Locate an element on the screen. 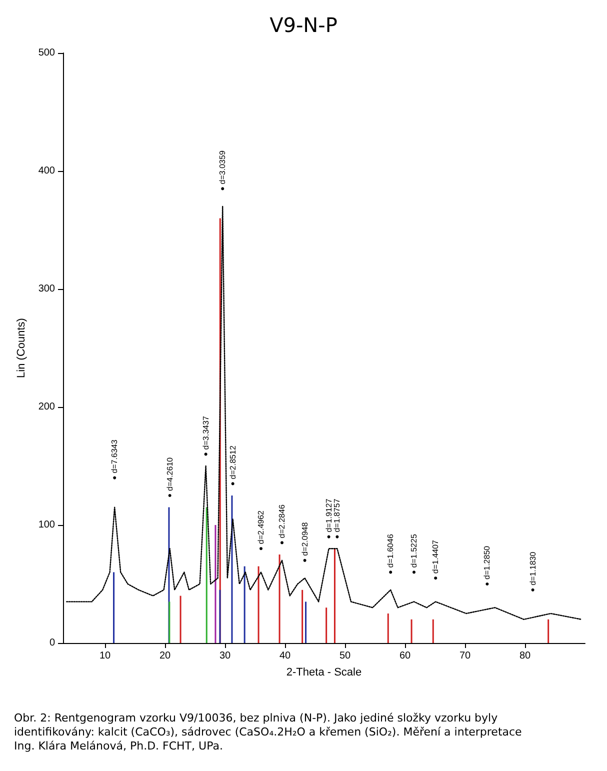  annotation: d=3.0359 is located at coordinates (223, 167).